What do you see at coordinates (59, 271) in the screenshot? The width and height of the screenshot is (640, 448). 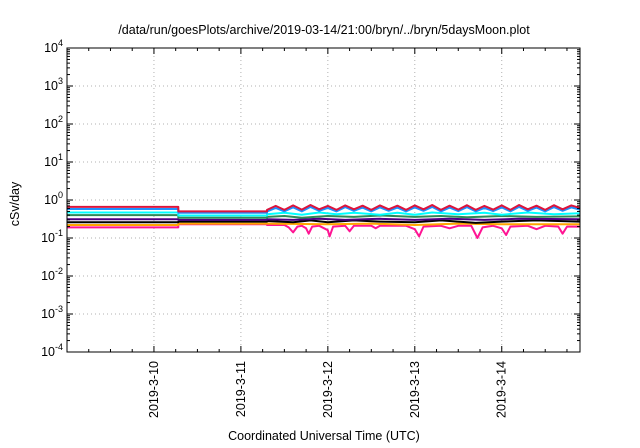 I see `y-tick-exponent: -2` at bounding box center [59, 271].